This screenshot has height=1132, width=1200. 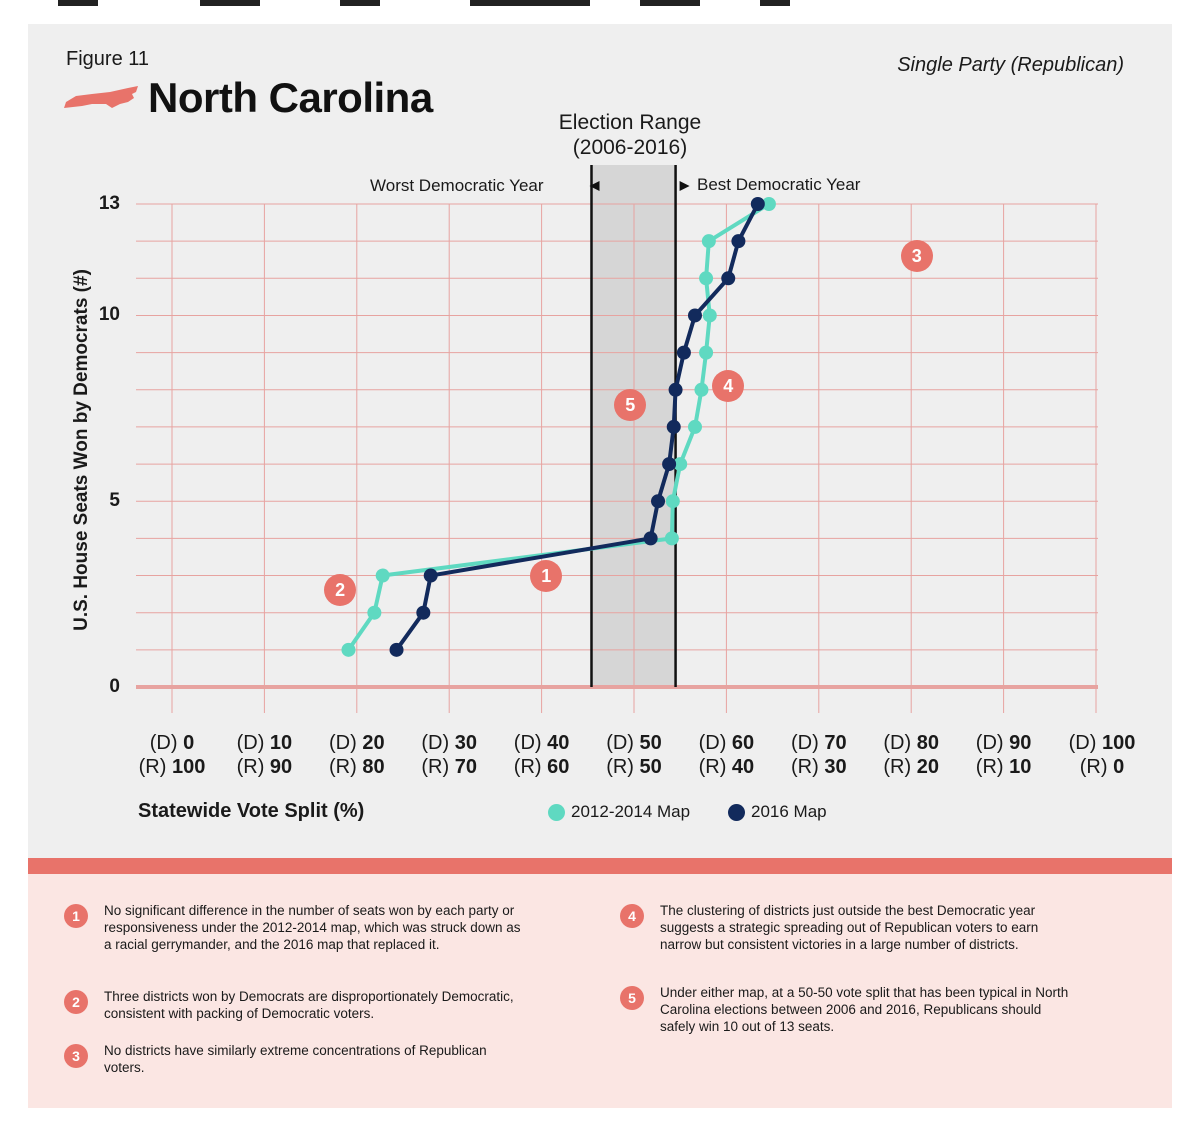 What do you see at coordinates (728, 386) in the screenshot?
I see `callout-badge-4: 4` at bounding box center [728, 386].